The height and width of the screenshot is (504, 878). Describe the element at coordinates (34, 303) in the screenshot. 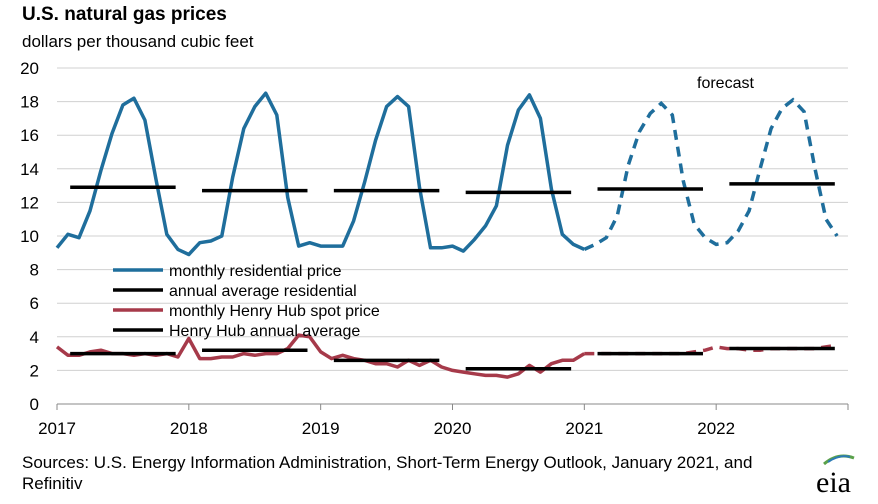

I see `y-tick-label: 6` at that location.